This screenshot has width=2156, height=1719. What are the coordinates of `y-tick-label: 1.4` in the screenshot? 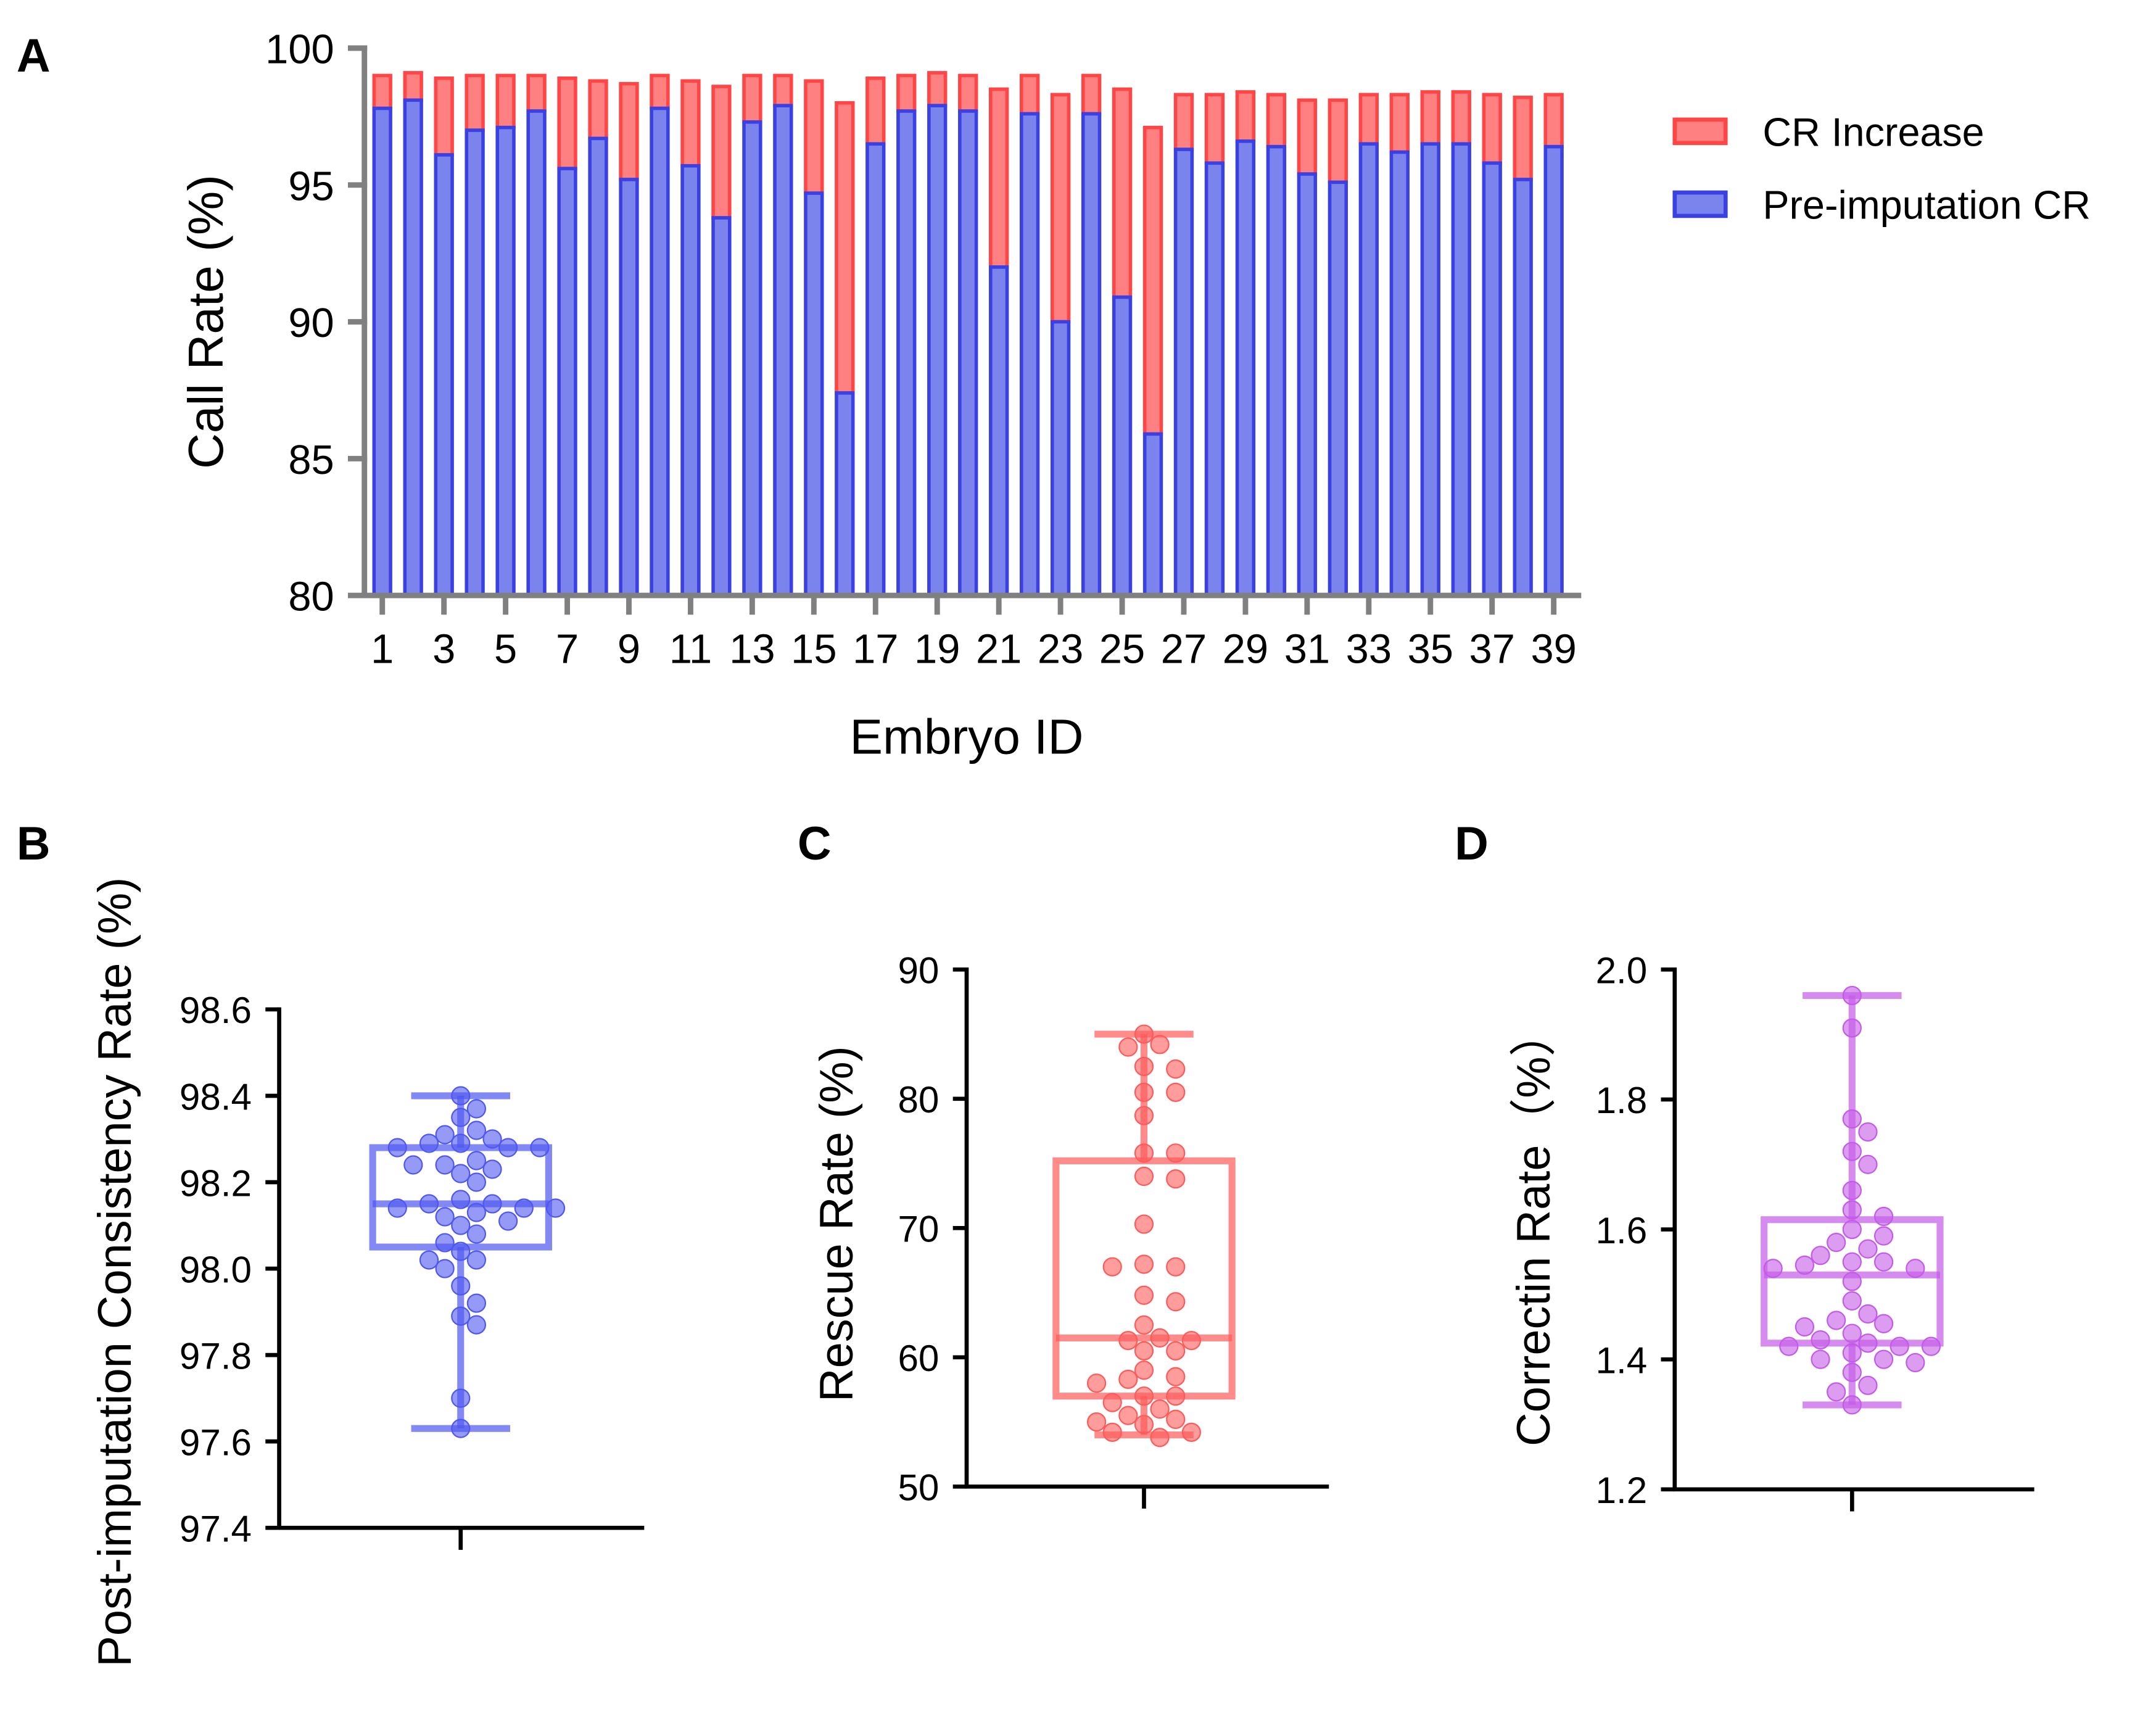 It's located at (1622, 1361).